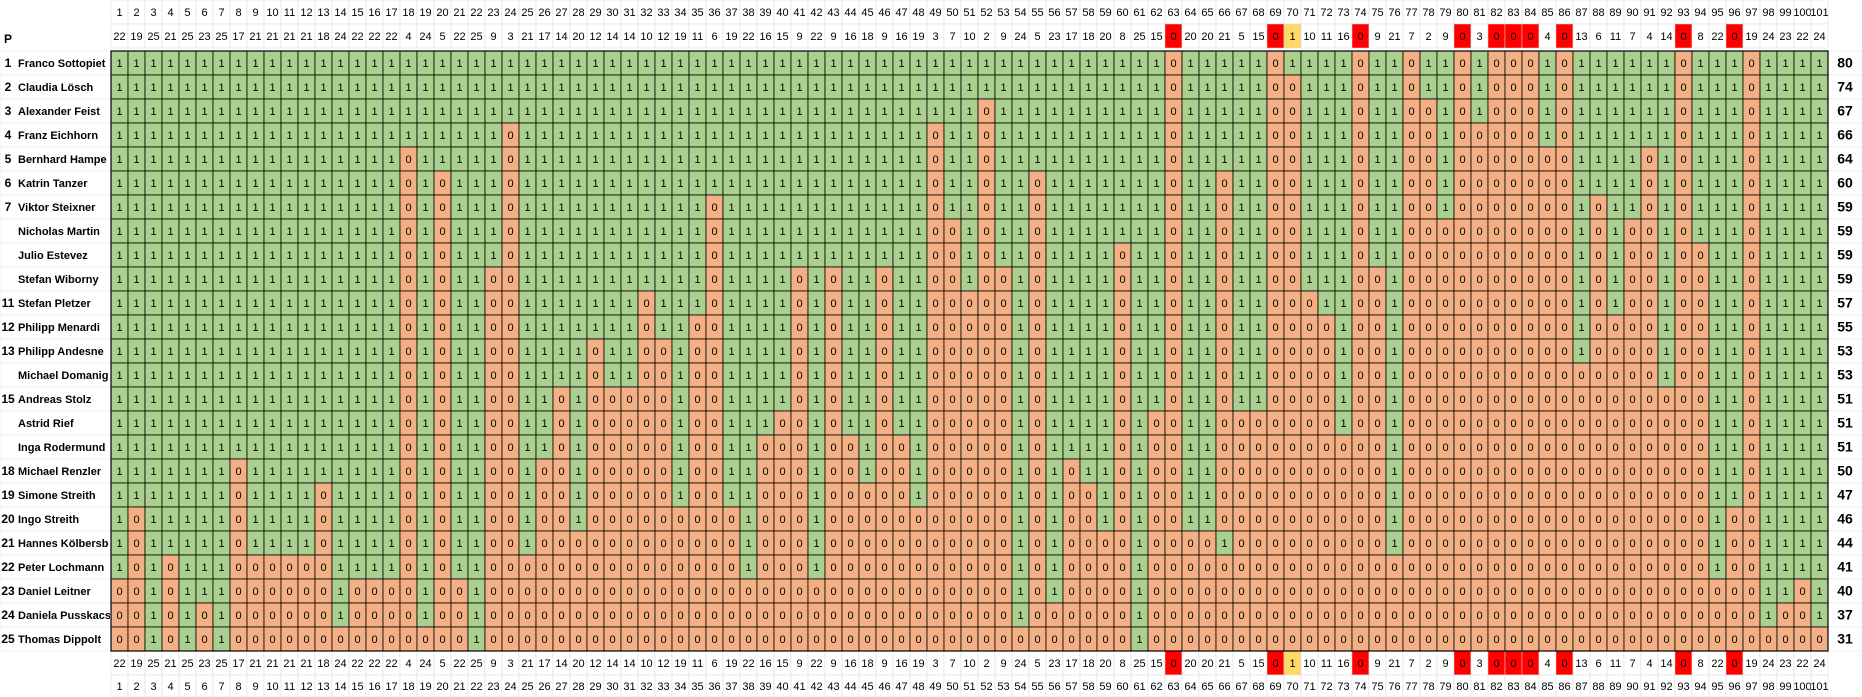 This screenshot has width=1862, height=697. I want to click on column-total: 20, so click(1207, 664).